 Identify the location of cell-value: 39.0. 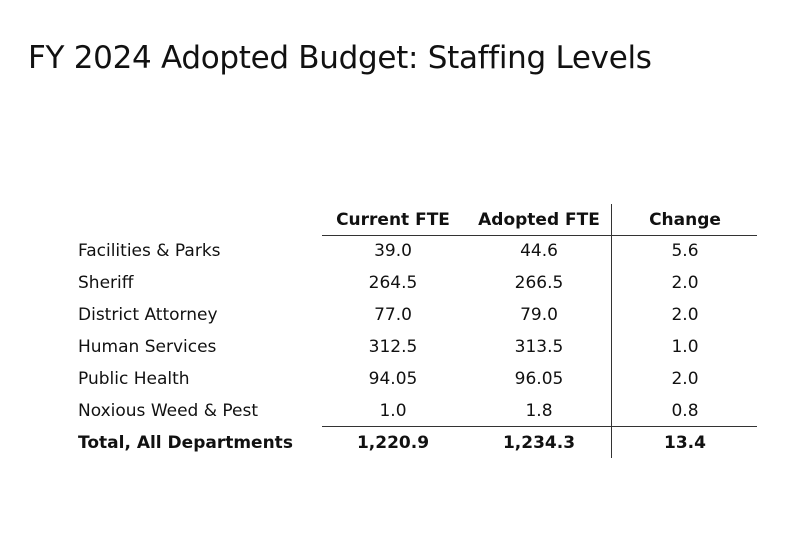
(393, 251).